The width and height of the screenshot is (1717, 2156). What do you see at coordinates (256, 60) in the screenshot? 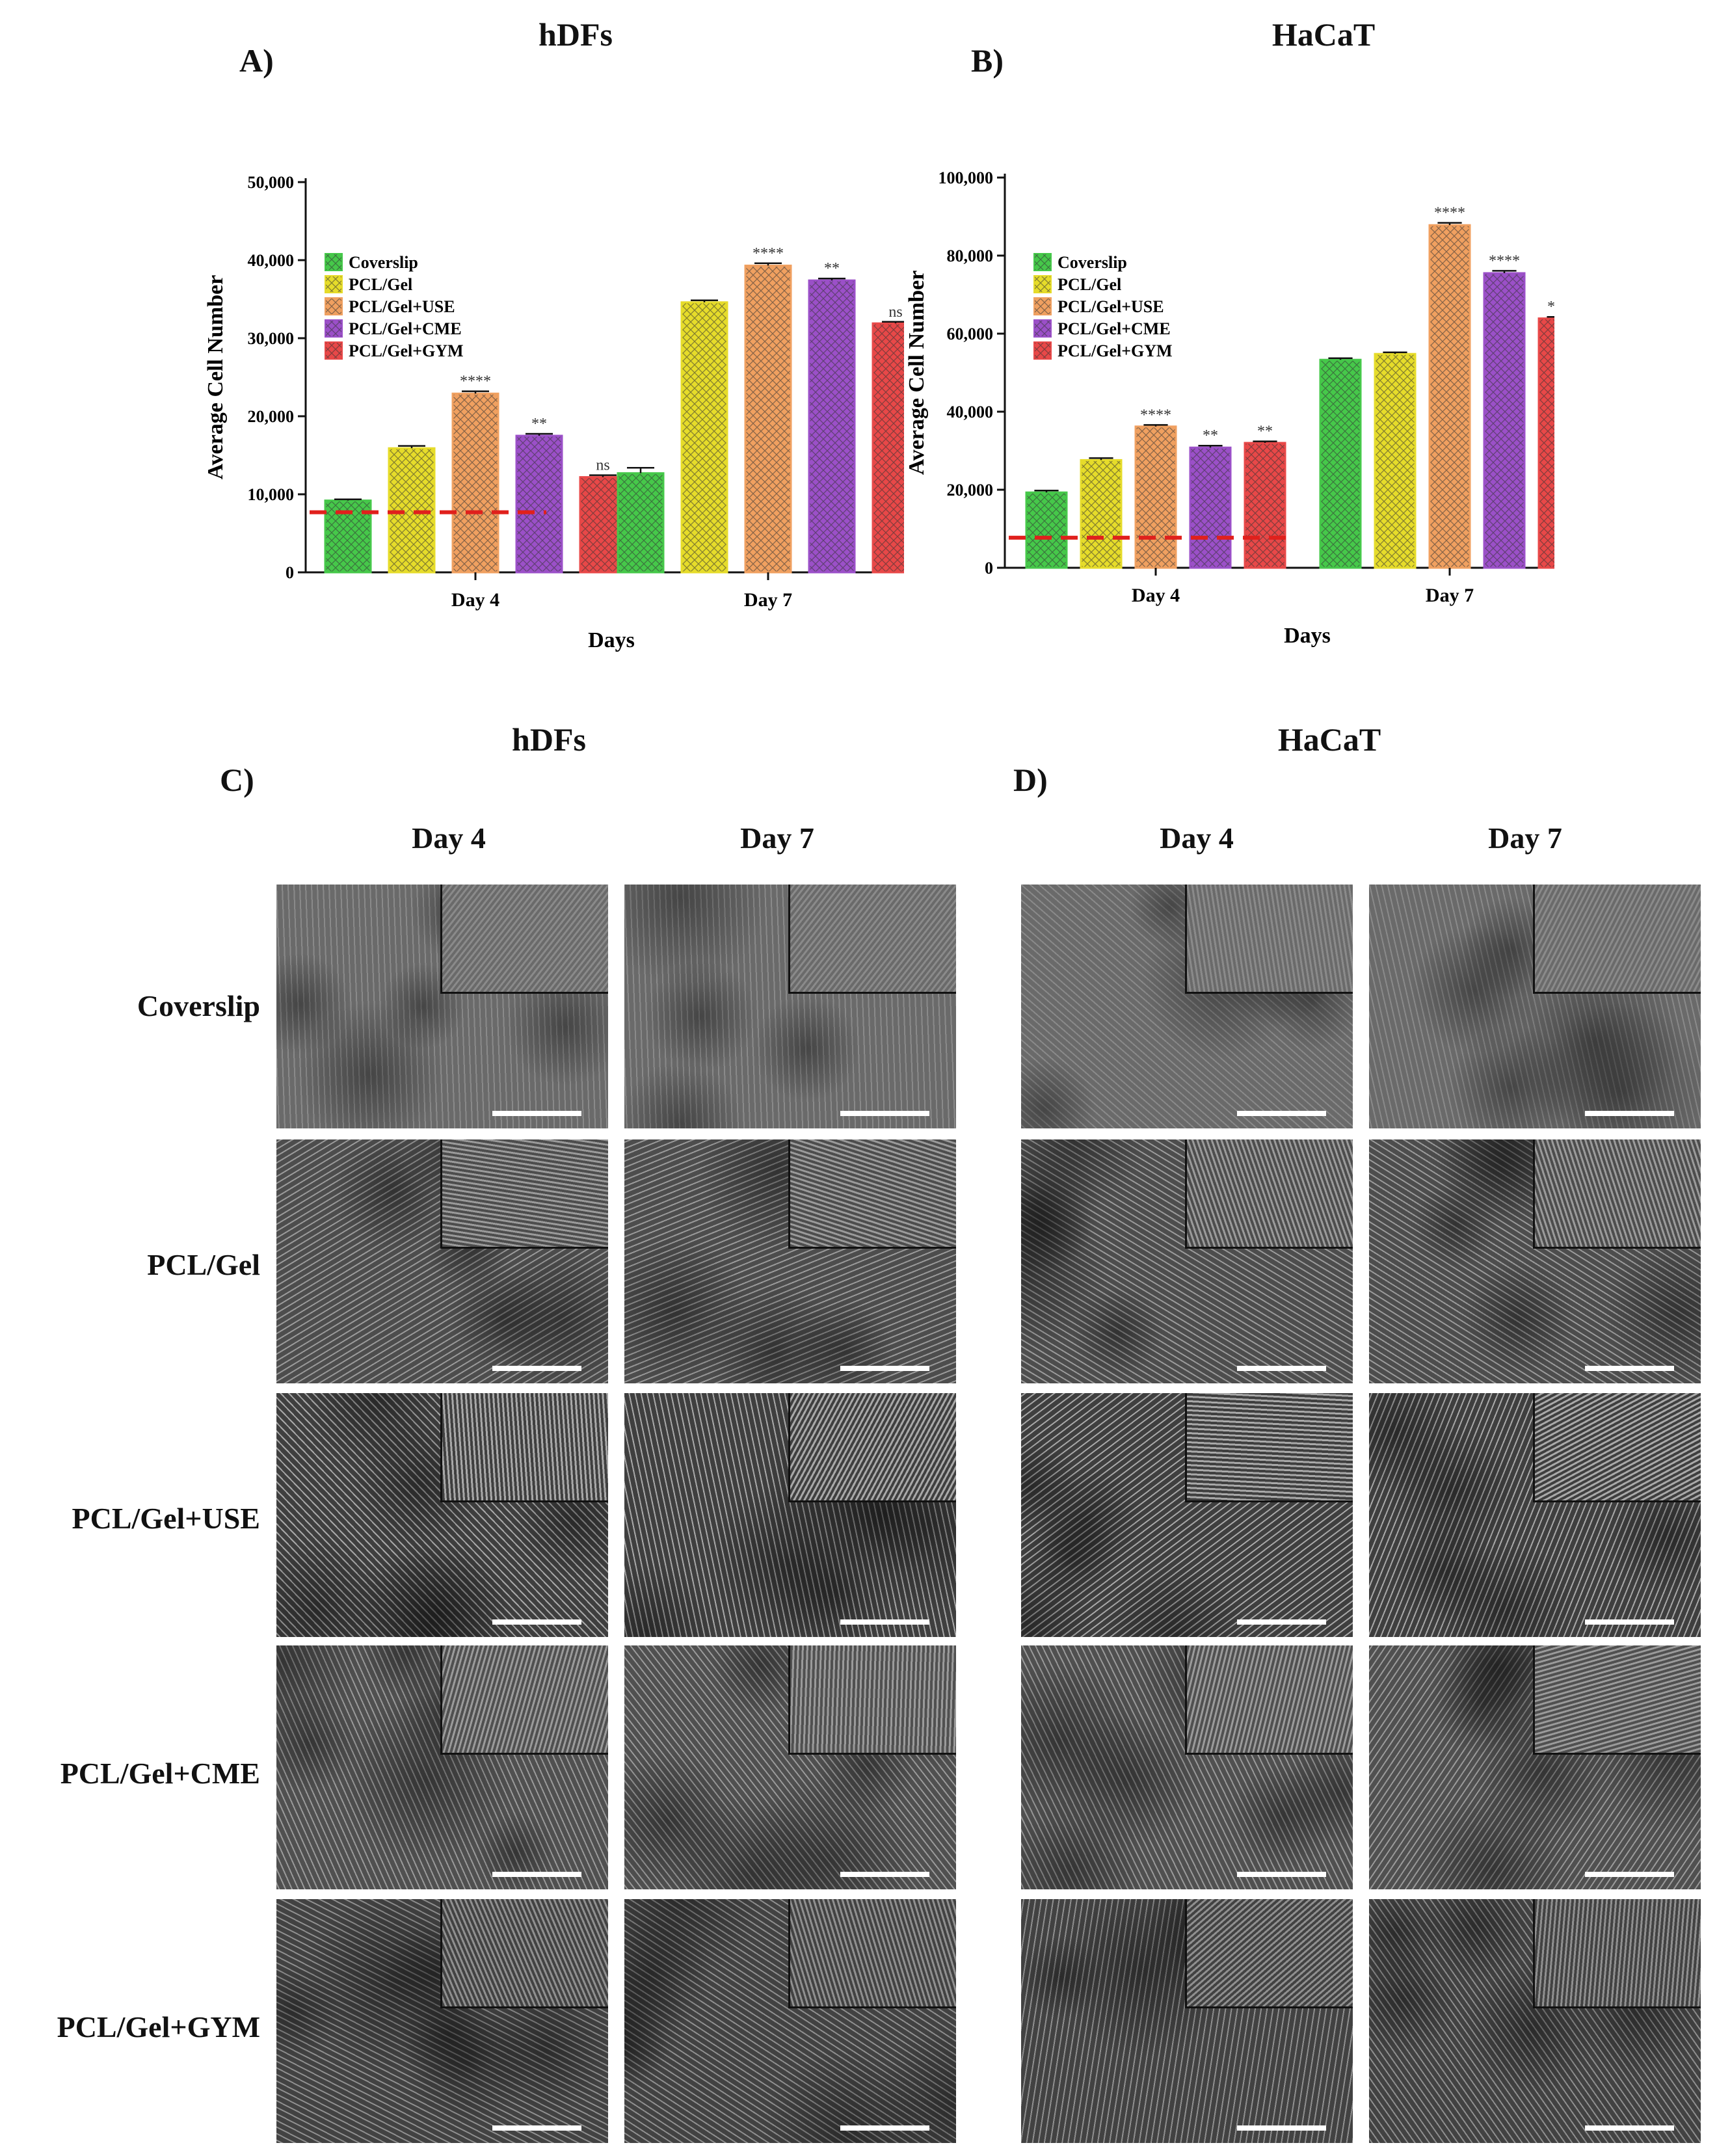
I see `panel-letter-a: A)` at bounding box center [256, 60].